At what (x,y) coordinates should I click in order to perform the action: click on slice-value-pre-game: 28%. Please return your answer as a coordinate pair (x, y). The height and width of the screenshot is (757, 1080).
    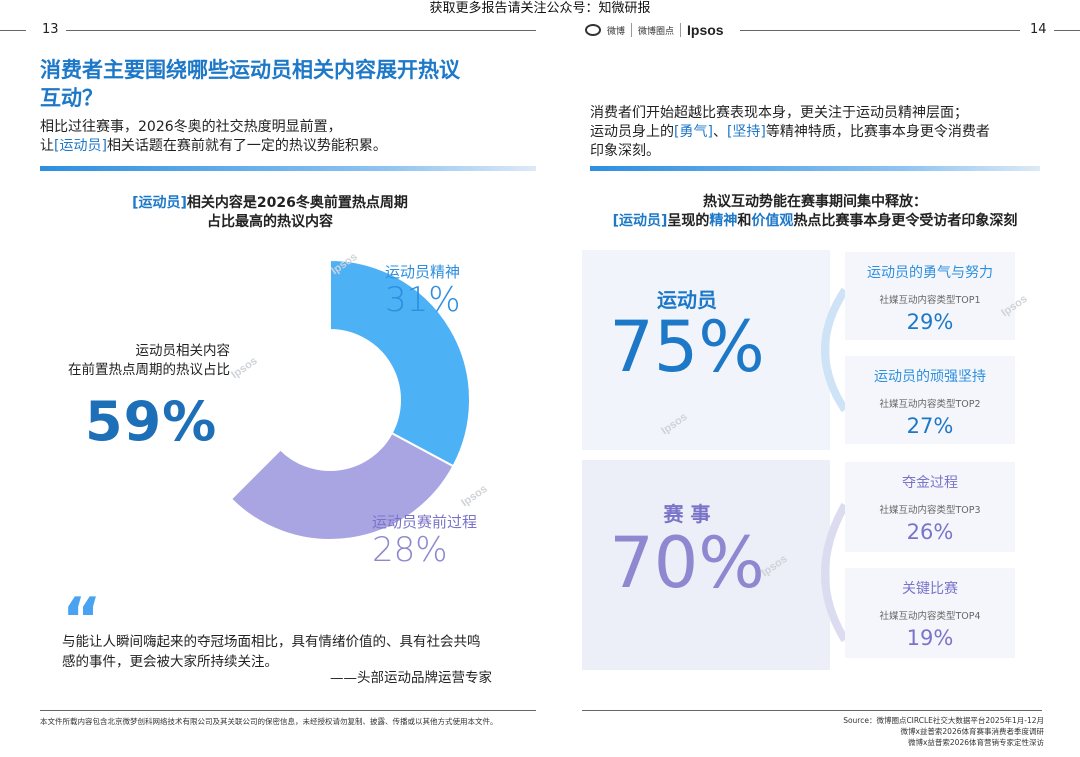
    Looking at the image, I should click on (410, 550).